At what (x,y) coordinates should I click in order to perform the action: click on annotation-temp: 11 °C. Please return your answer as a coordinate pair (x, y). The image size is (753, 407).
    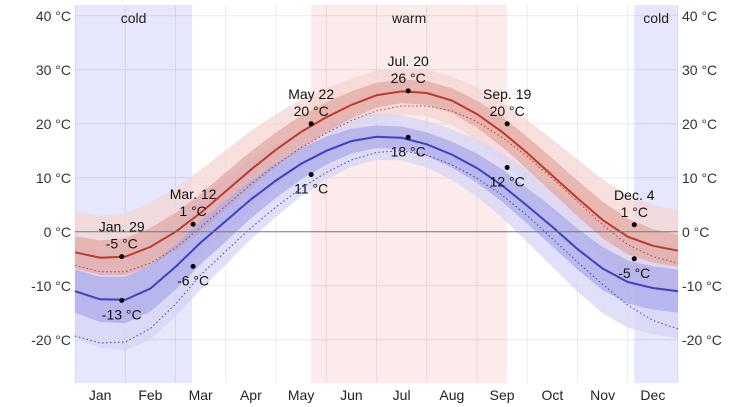
    Looking at the image, I should click on (311, 189).